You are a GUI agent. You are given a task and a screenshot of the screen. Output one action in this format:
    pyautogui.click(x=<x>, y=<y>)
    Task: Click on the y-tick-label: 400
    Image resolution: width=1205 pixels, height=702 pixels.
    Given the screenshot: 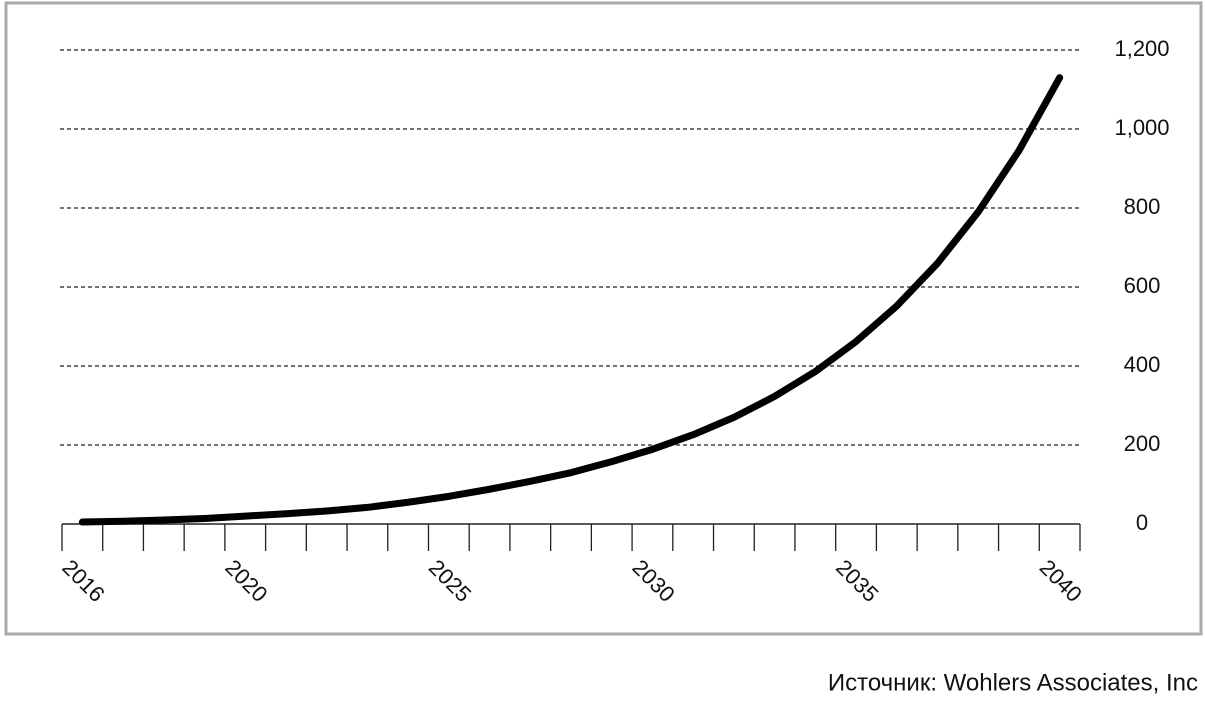 What is the action you would take?
    pyautogui.click(x=1142, y=364)
    